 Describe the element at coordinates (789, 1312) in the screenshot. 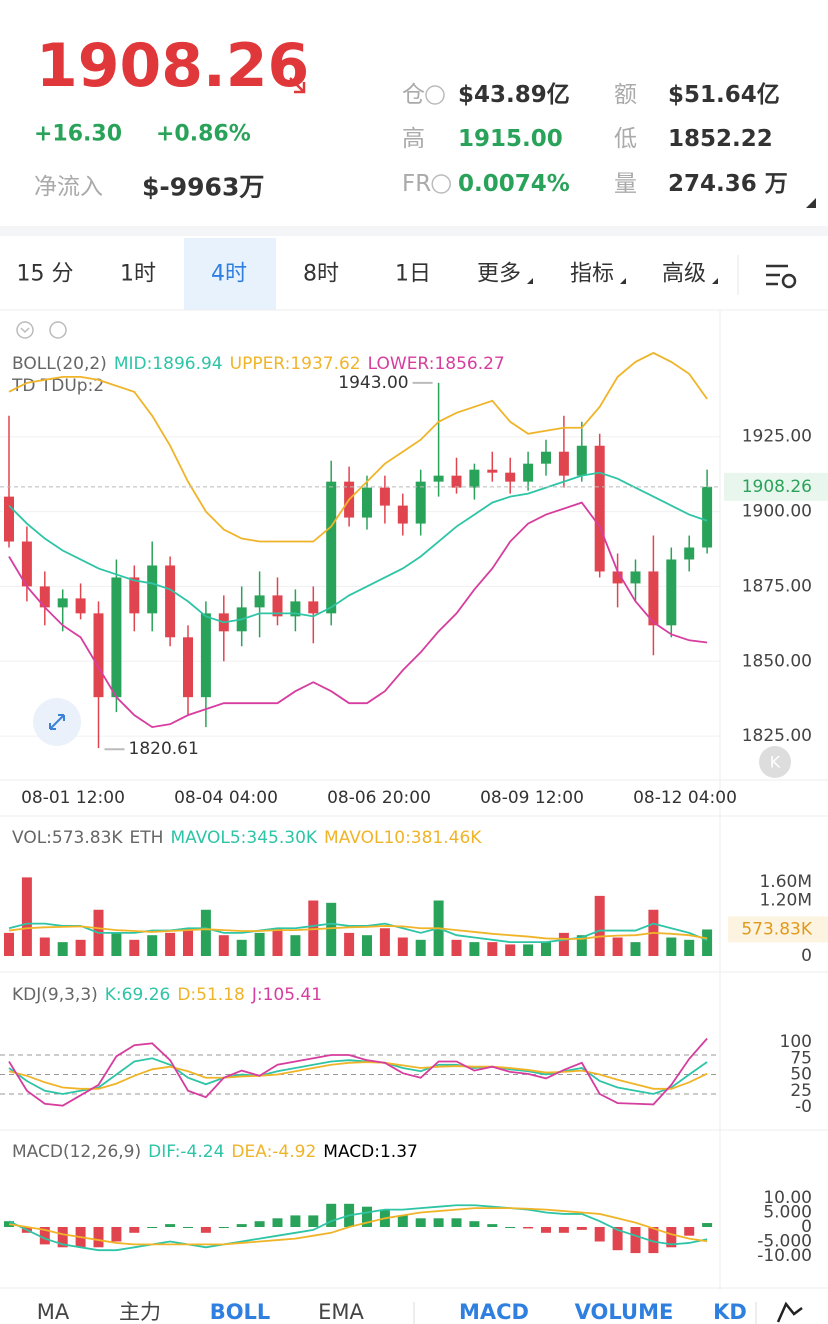

I see `chart-icon` at that location.